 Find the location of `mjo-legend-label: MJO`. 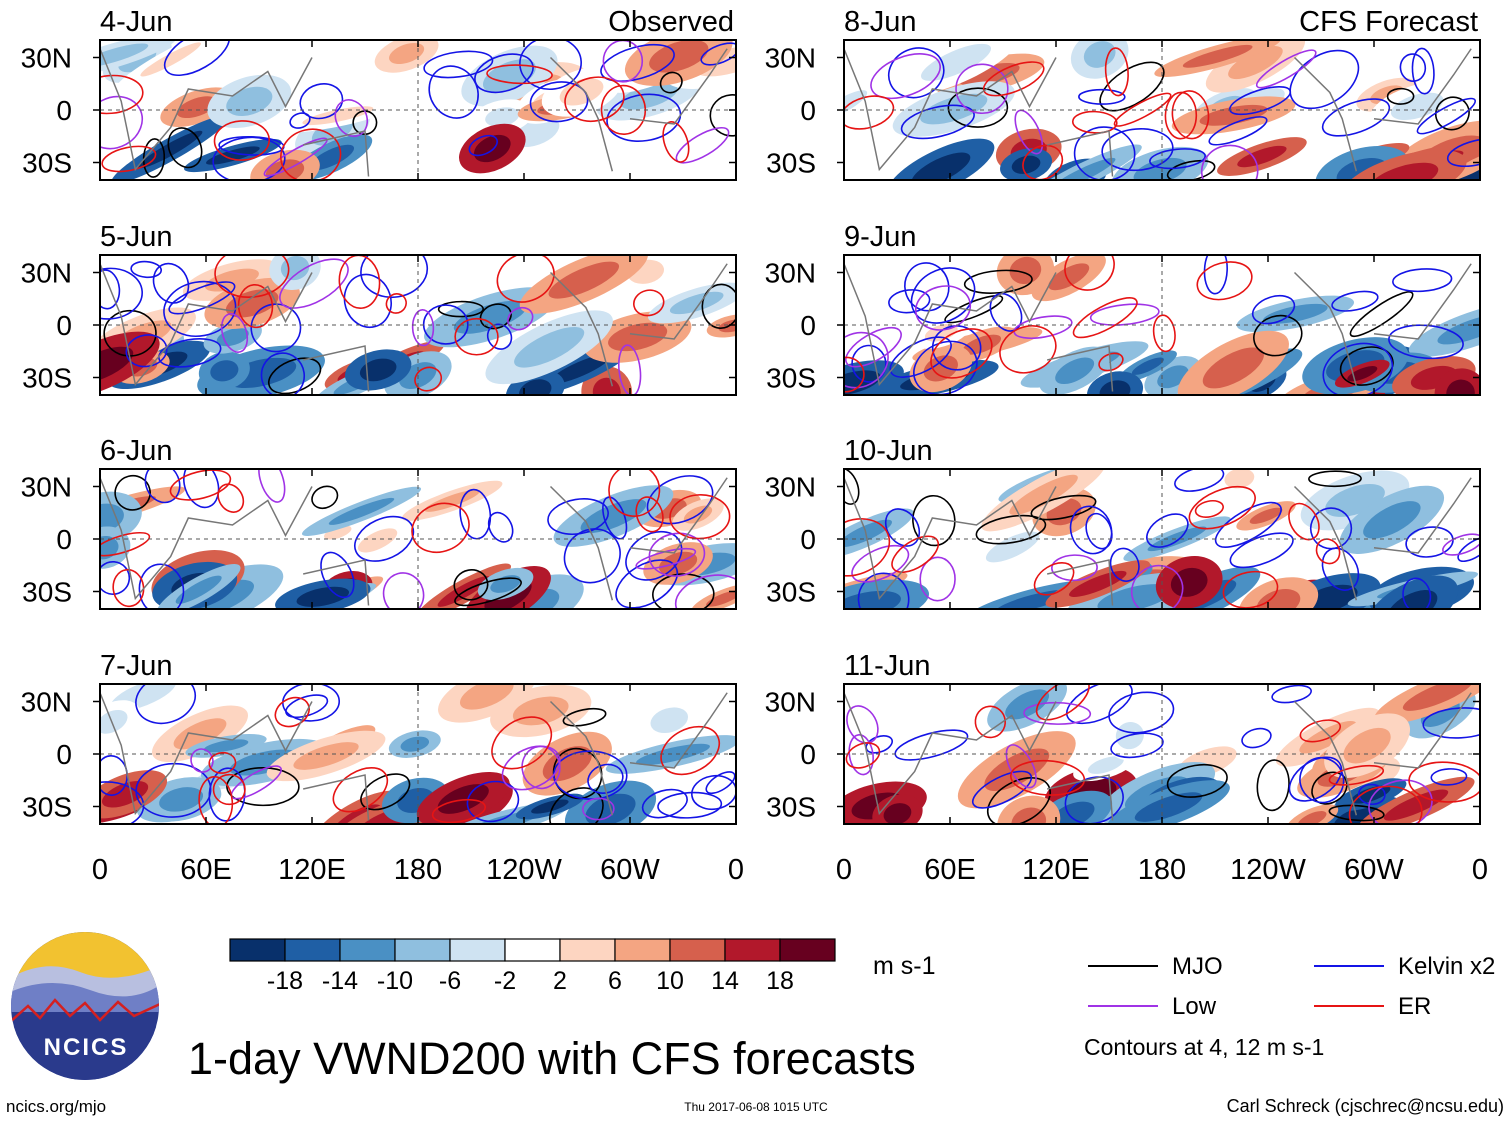

mjo-legend-label: MJO is located at coordinates (1197, 966).